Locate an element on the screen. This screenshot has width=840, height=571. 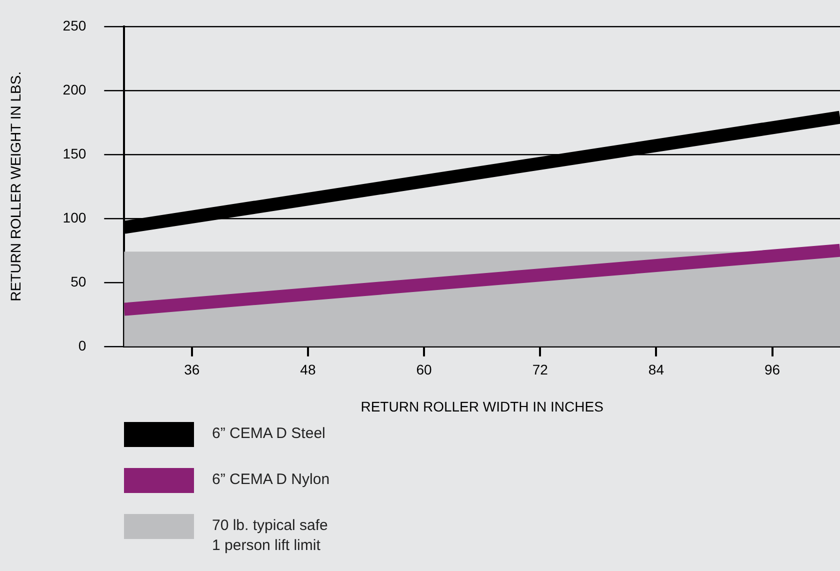
y-tick-label: 250 is located at coordinates (74, 25).